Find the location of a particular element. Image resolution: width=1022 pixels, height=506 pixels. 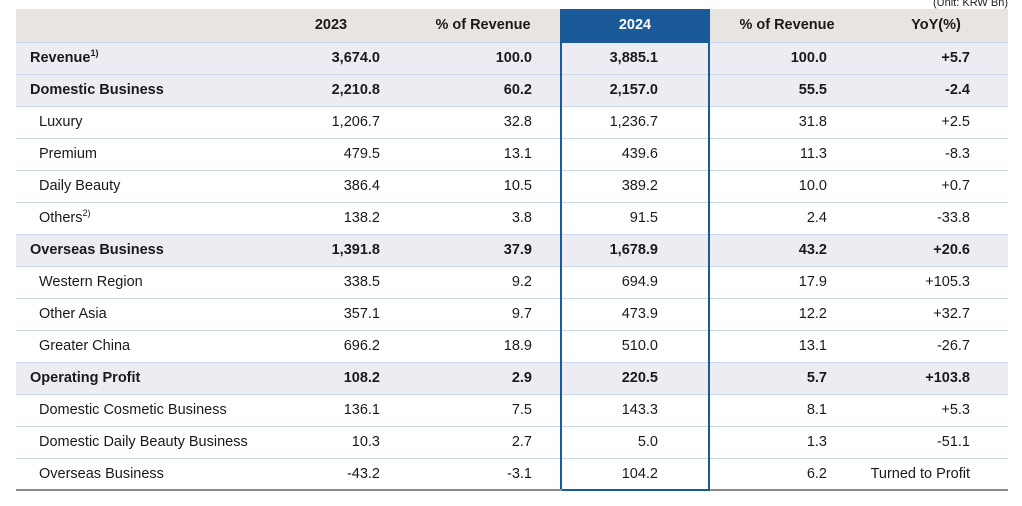

pct-of-revenue-2024: 43.2 is located at coordinates (786, 250).